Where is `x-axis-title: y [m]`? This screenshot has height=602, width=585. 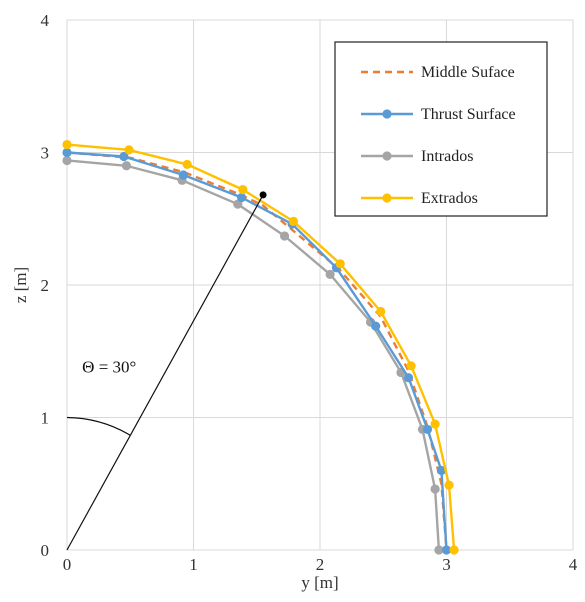
x-axis-title: y [m] is located at coordinates (319, 582).